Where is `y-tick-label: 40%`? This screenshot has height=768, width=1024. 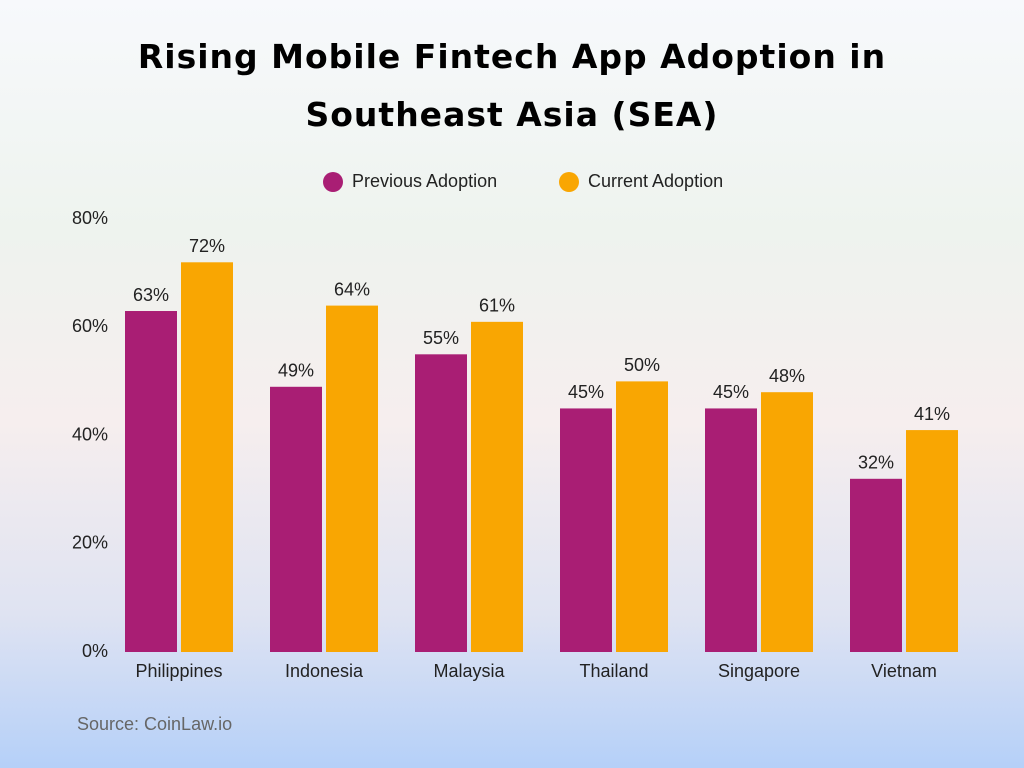 y-tick-label: 40% is located at coordinates (90, 434).